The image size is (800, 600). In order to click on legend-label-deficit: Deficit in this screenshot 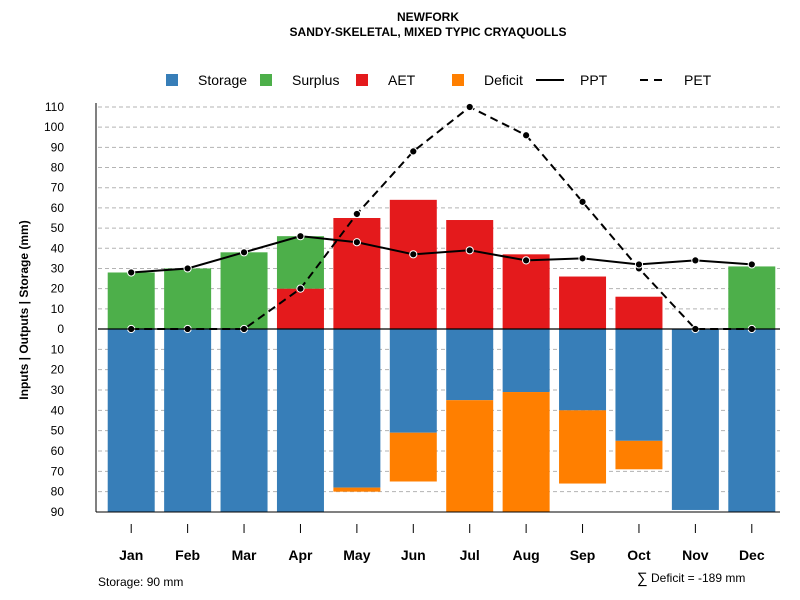, I will do `click(503, 80)`.